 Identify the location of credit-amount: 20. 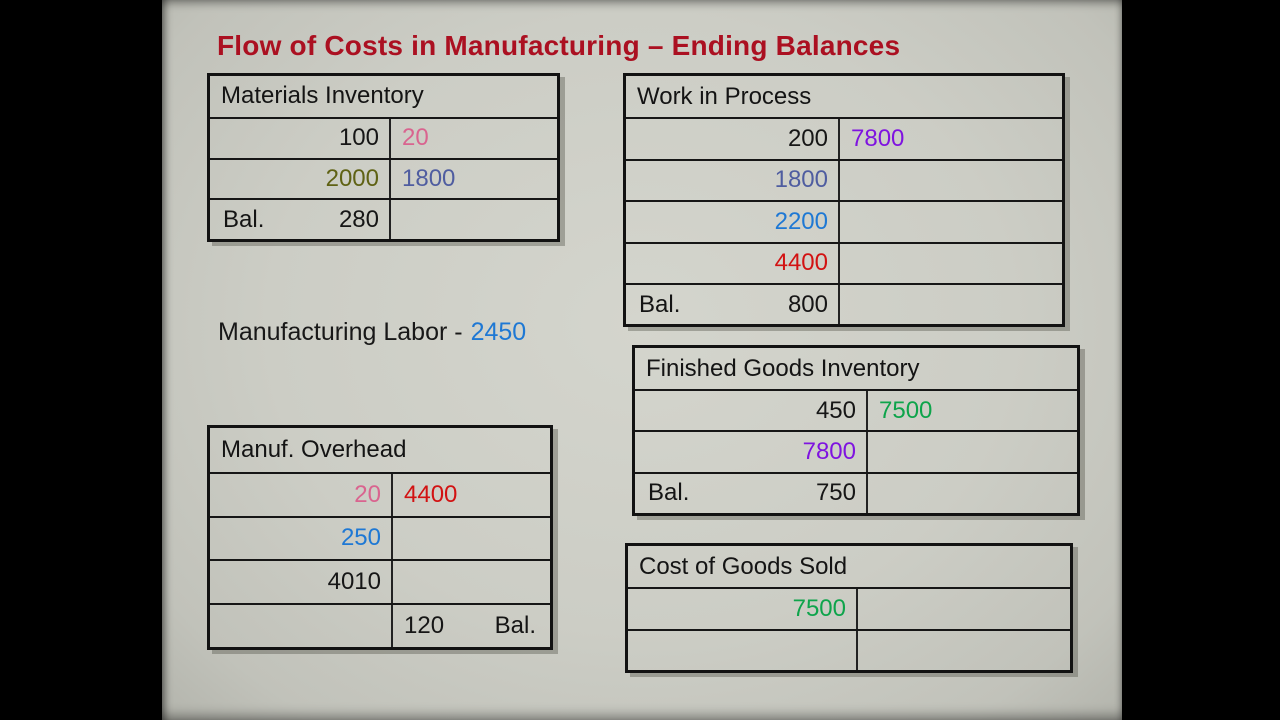
(415, 138).